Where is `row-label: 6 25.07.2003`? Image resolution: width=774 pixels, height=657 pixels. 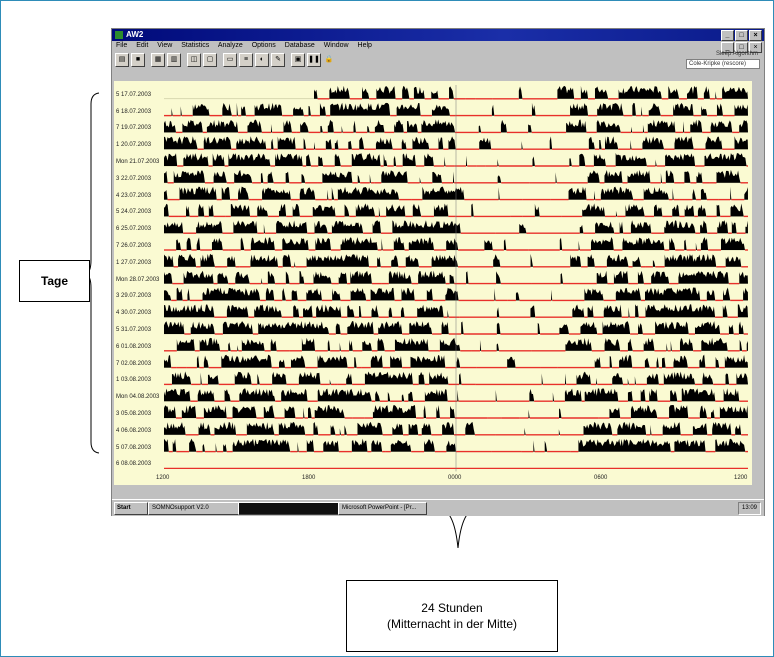 row-label: 6 25.07.2003 is located at coordinates (134, 229).